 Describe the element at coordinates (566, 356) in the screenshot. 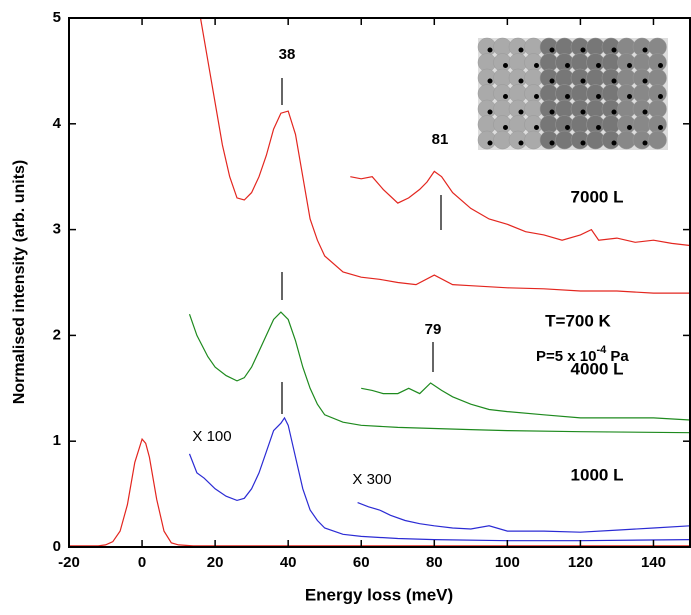

I see `pressure-text: P=5 x 10` at that location.